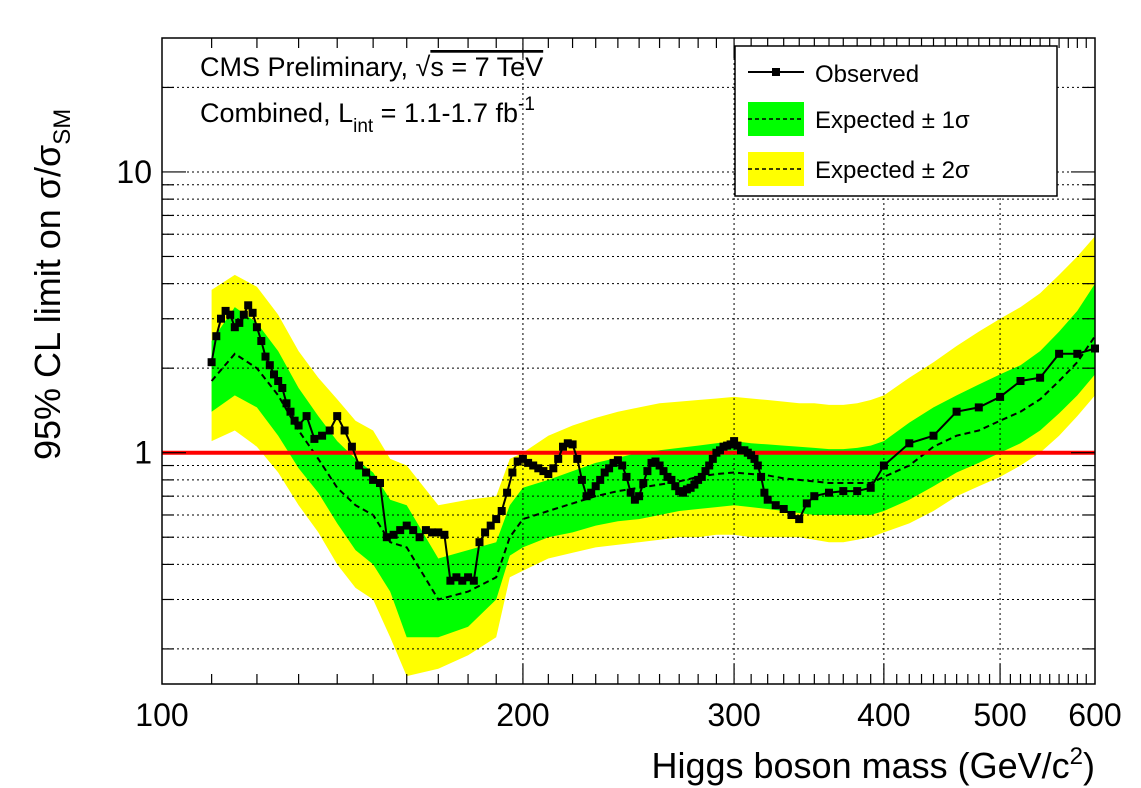  Describe the element at coordinates (143, 453) in the screenshot. I see `y-tick-label: 1` at that location.